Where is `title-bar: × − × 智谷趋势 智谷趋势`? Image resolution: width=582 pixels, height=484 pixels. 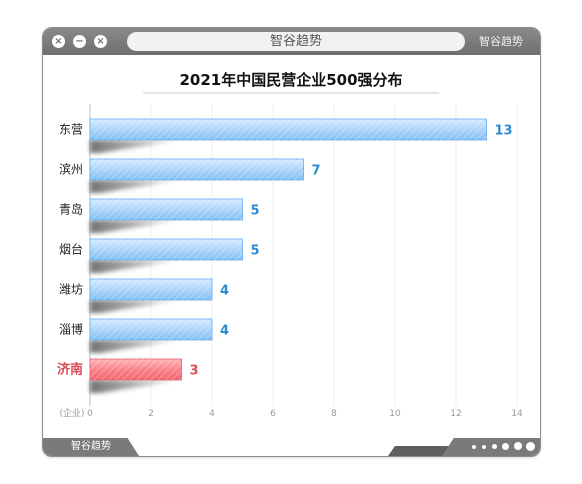
title-bar: × − × 智谷趋势 智谷趋势 is located at coordinates (291, 41).